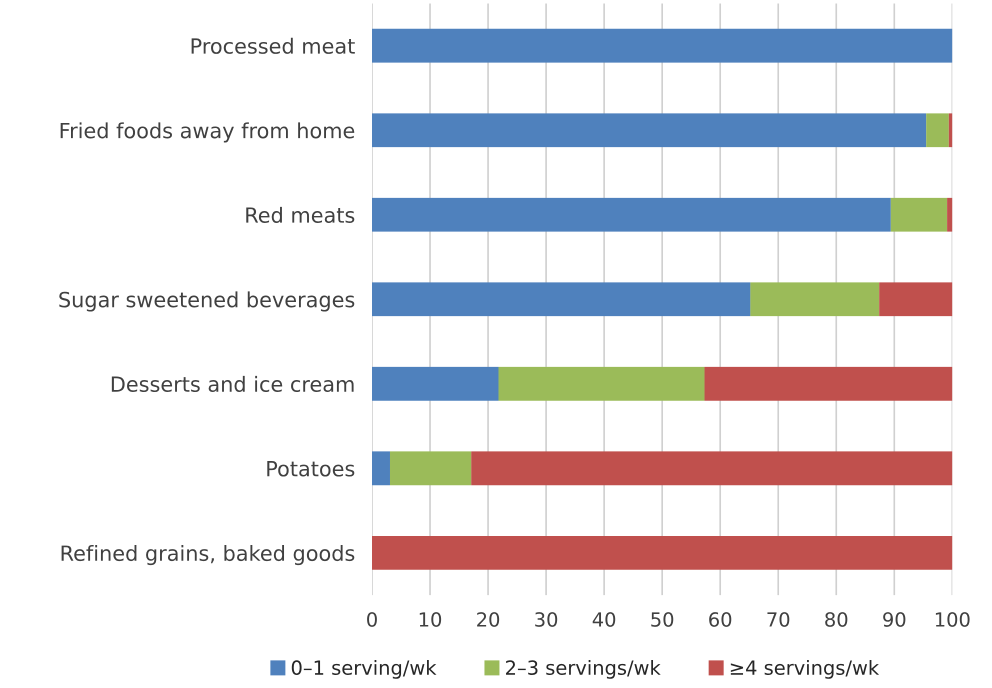 The width and height of the screenshot is (992, 688). Describe the element at coordinates (604, 619) in the screenshot. I see `x-tick-label: 40` at that location.